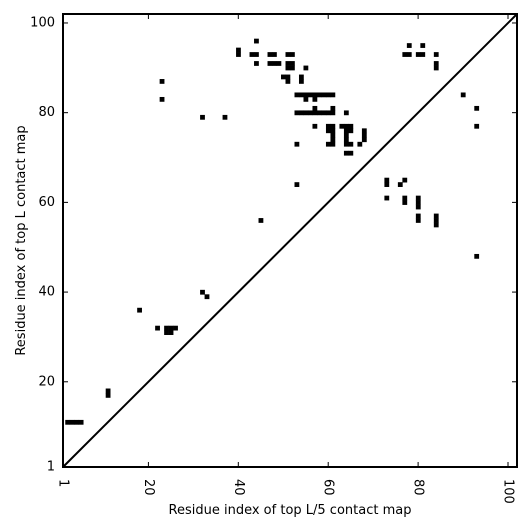 The image size is (531, 531). Describe the element at coordinates (21, 240) in the screenshot. I see `y-axis-title: Residue index of top L contact map` at that location.